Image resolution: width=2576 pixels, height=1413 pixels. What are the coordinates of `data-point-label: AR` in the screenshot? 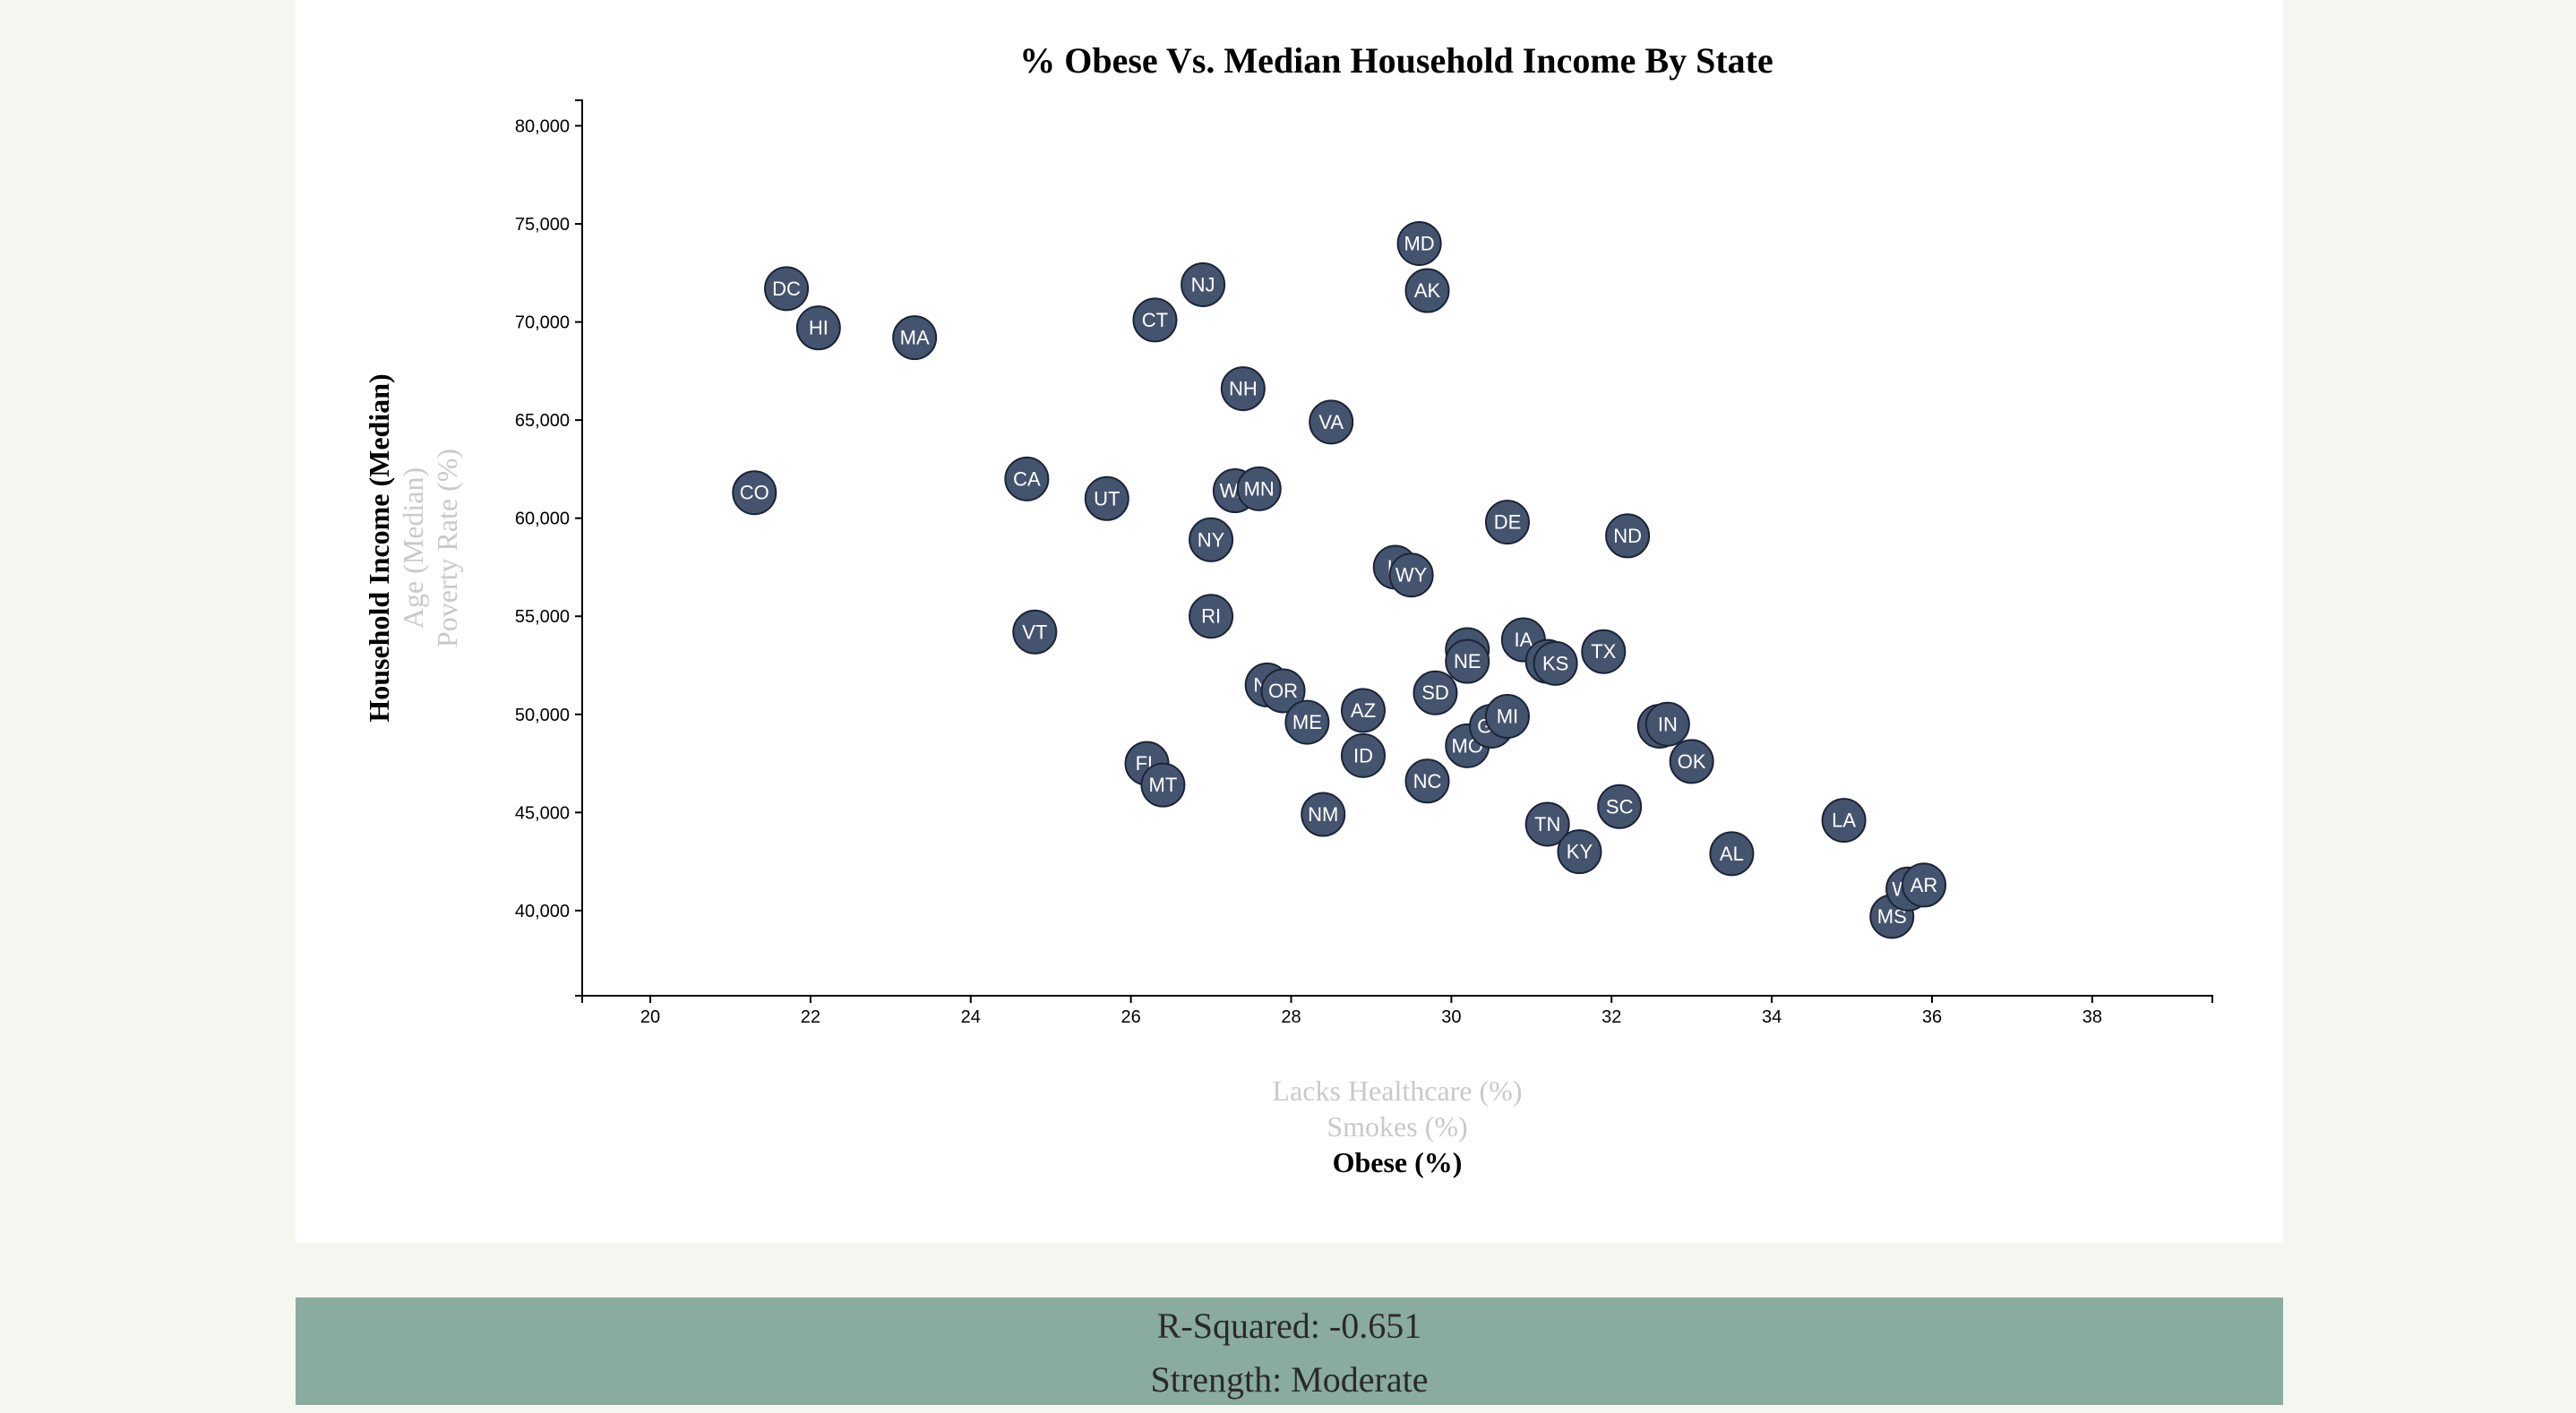 It's located at (1924, 885).